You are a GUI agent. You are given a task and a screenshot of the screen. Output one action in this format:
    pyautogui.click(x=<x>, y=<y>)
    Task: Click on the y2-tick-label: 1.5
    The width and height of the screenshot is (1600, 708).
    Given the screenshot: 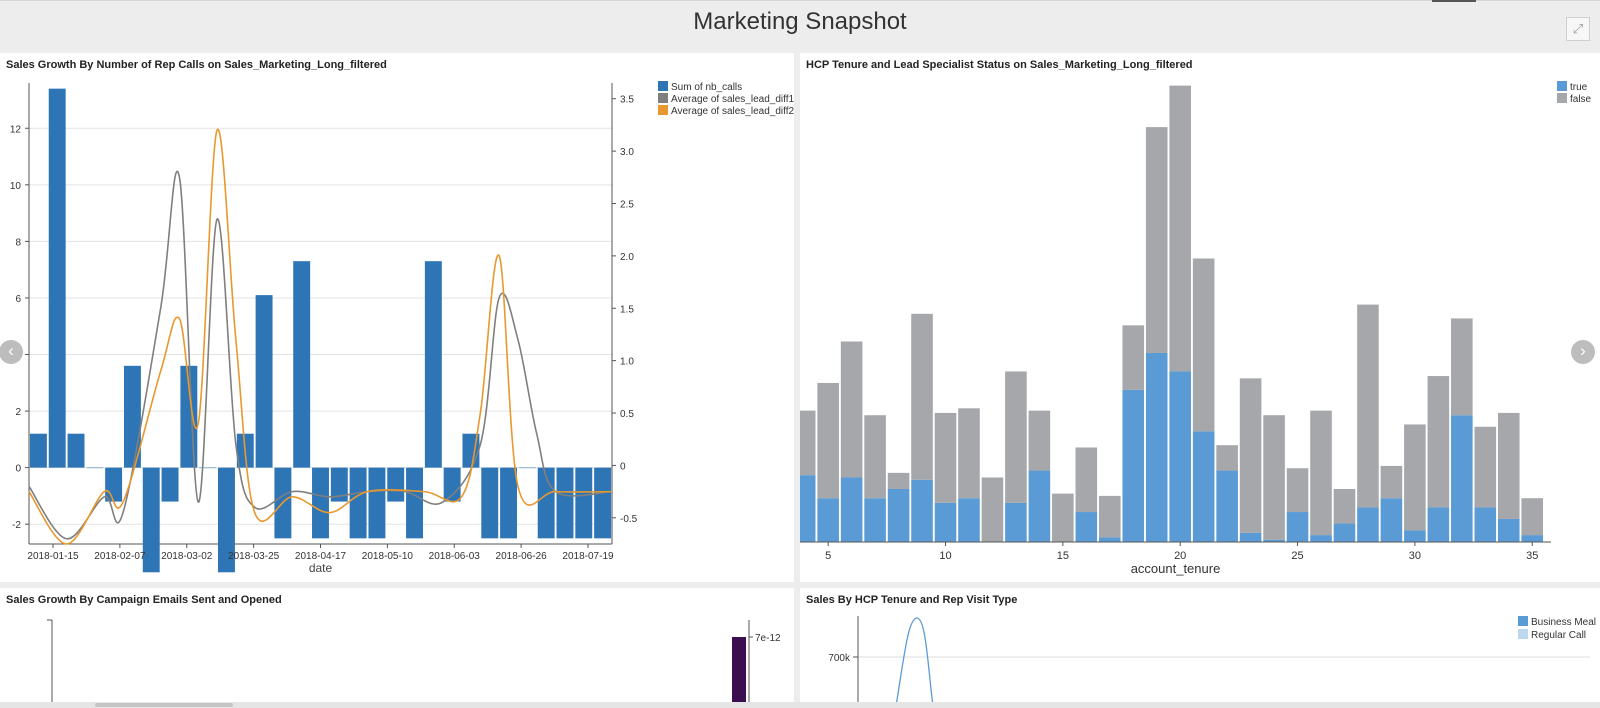 What is the action you would take?
    pyautogui.click(x=627, y=309)
    